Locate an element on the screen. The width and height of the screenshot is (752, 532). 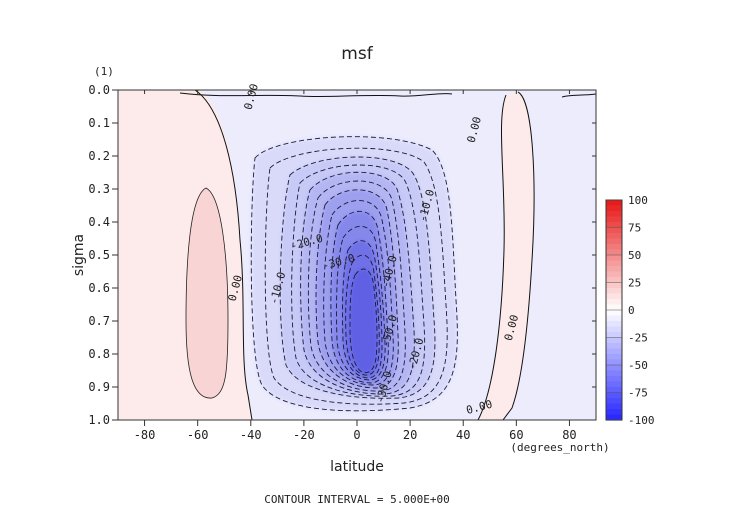
positive-region-north is located at coordinates (506, 256).